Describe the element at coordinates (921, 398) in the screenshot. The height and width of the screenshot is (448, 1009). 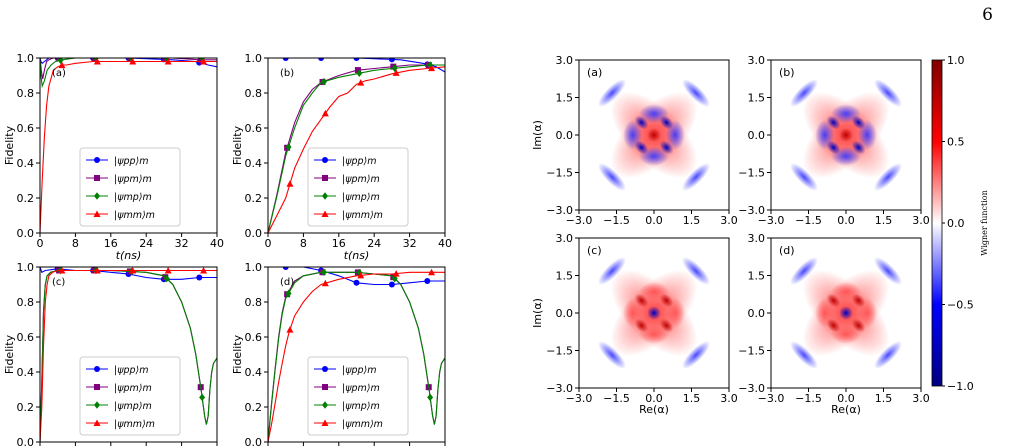
I see `x-tick-label: 3.0` at that location.